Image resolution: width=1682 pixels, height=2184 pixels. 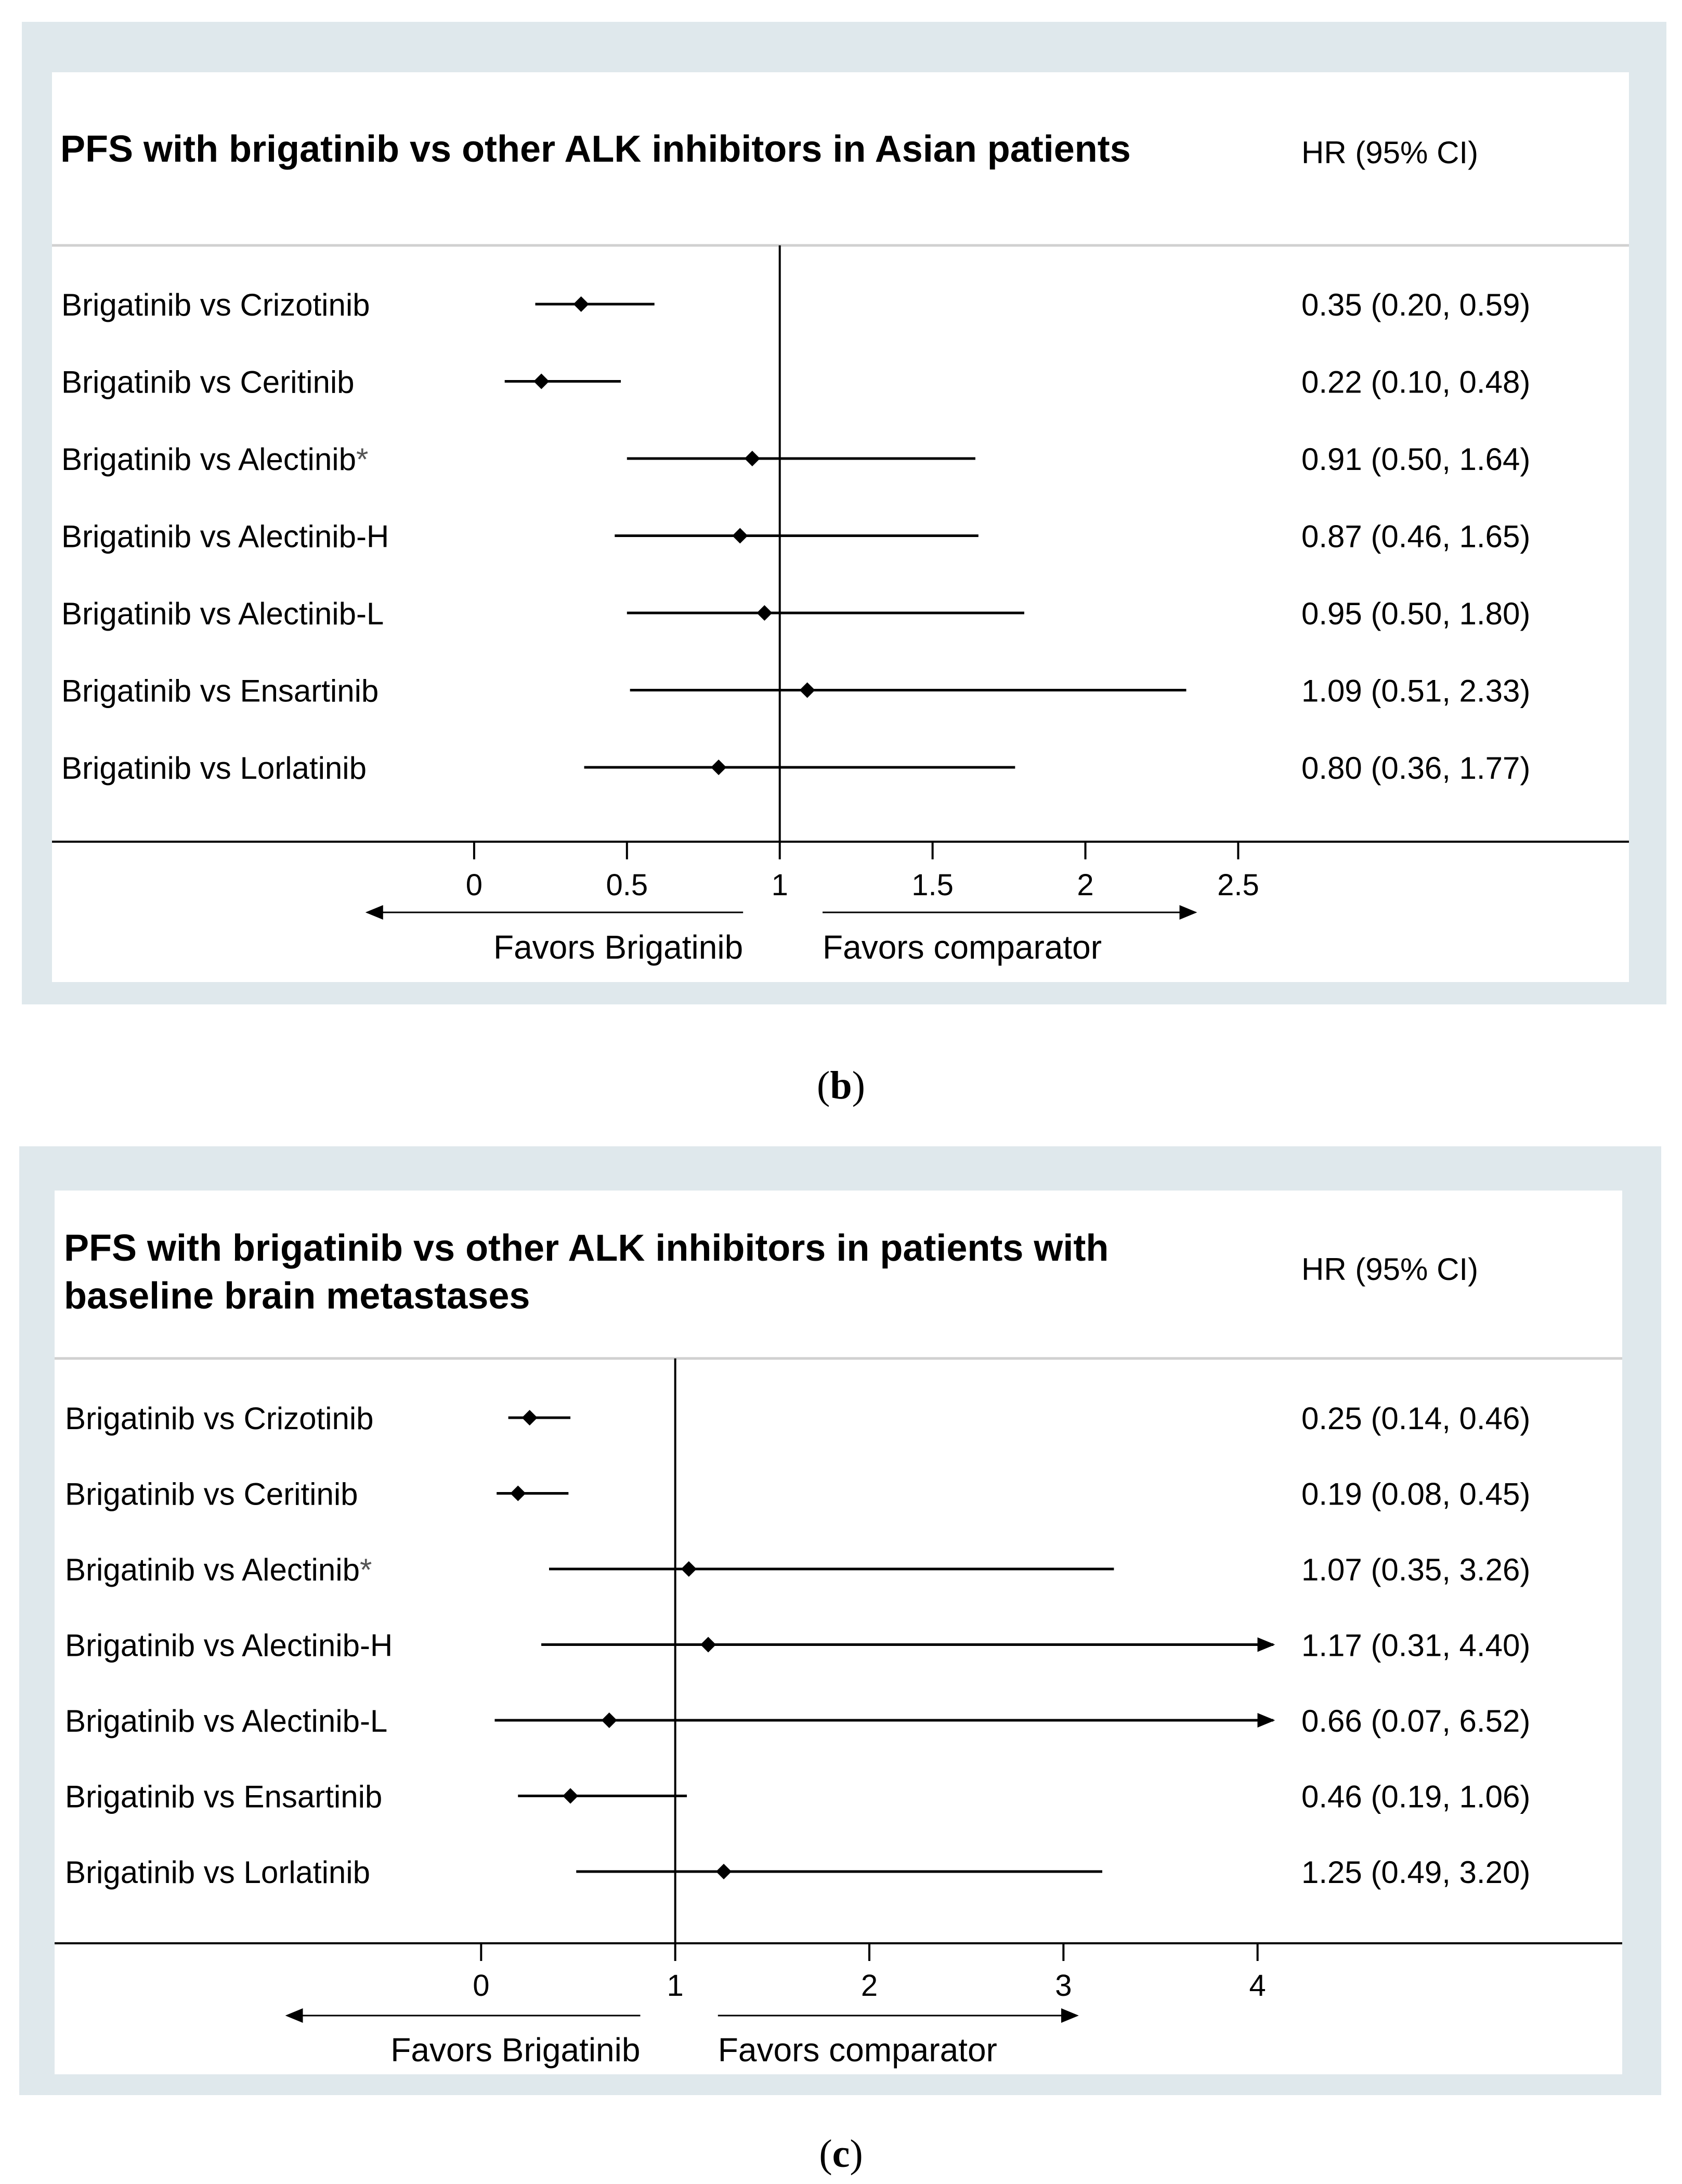 What do you see at coordinates (1390, 1270) in the screenshot?
I see `panel-c-hr-header: HR (95% CI)` at bounding box center [1390, 1270].